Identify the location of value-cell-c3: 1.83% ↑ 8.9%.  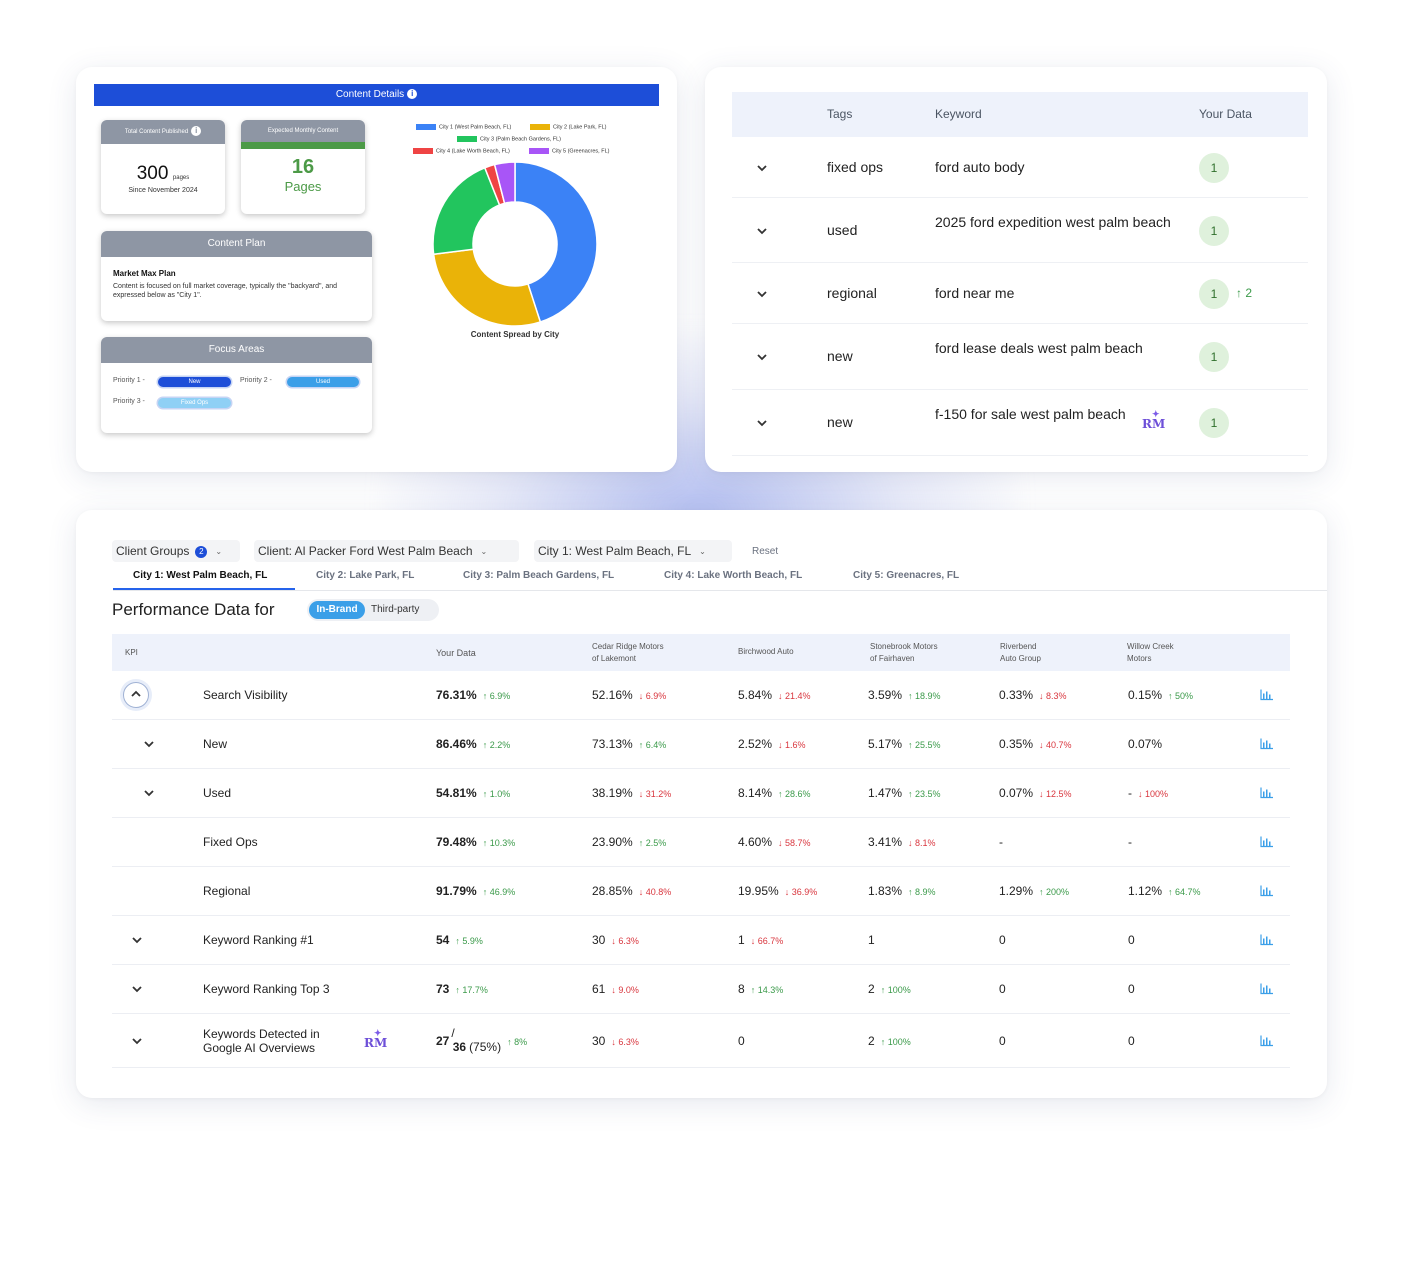
(902, 891).